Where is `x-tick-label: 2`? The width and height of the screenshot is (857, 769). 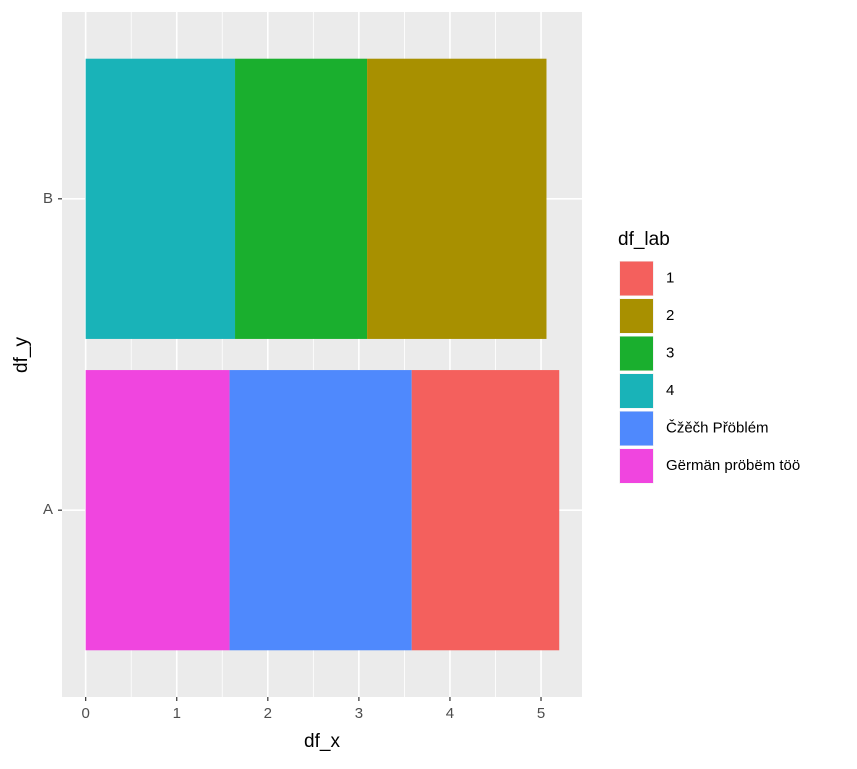 x-tick-label: 2 is located at coordinates (268, 713).